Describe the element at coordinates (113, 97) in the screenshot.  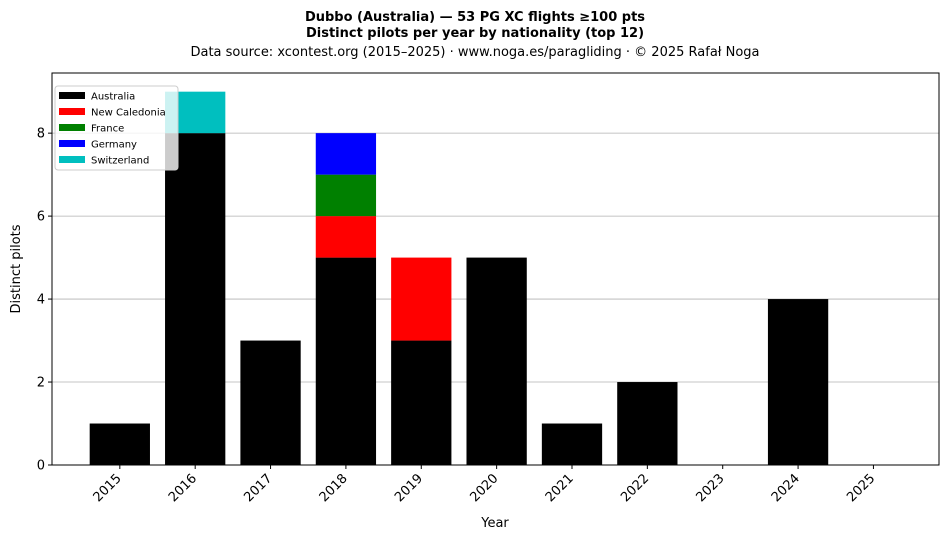
I see `legend-label: Australia` at that location.